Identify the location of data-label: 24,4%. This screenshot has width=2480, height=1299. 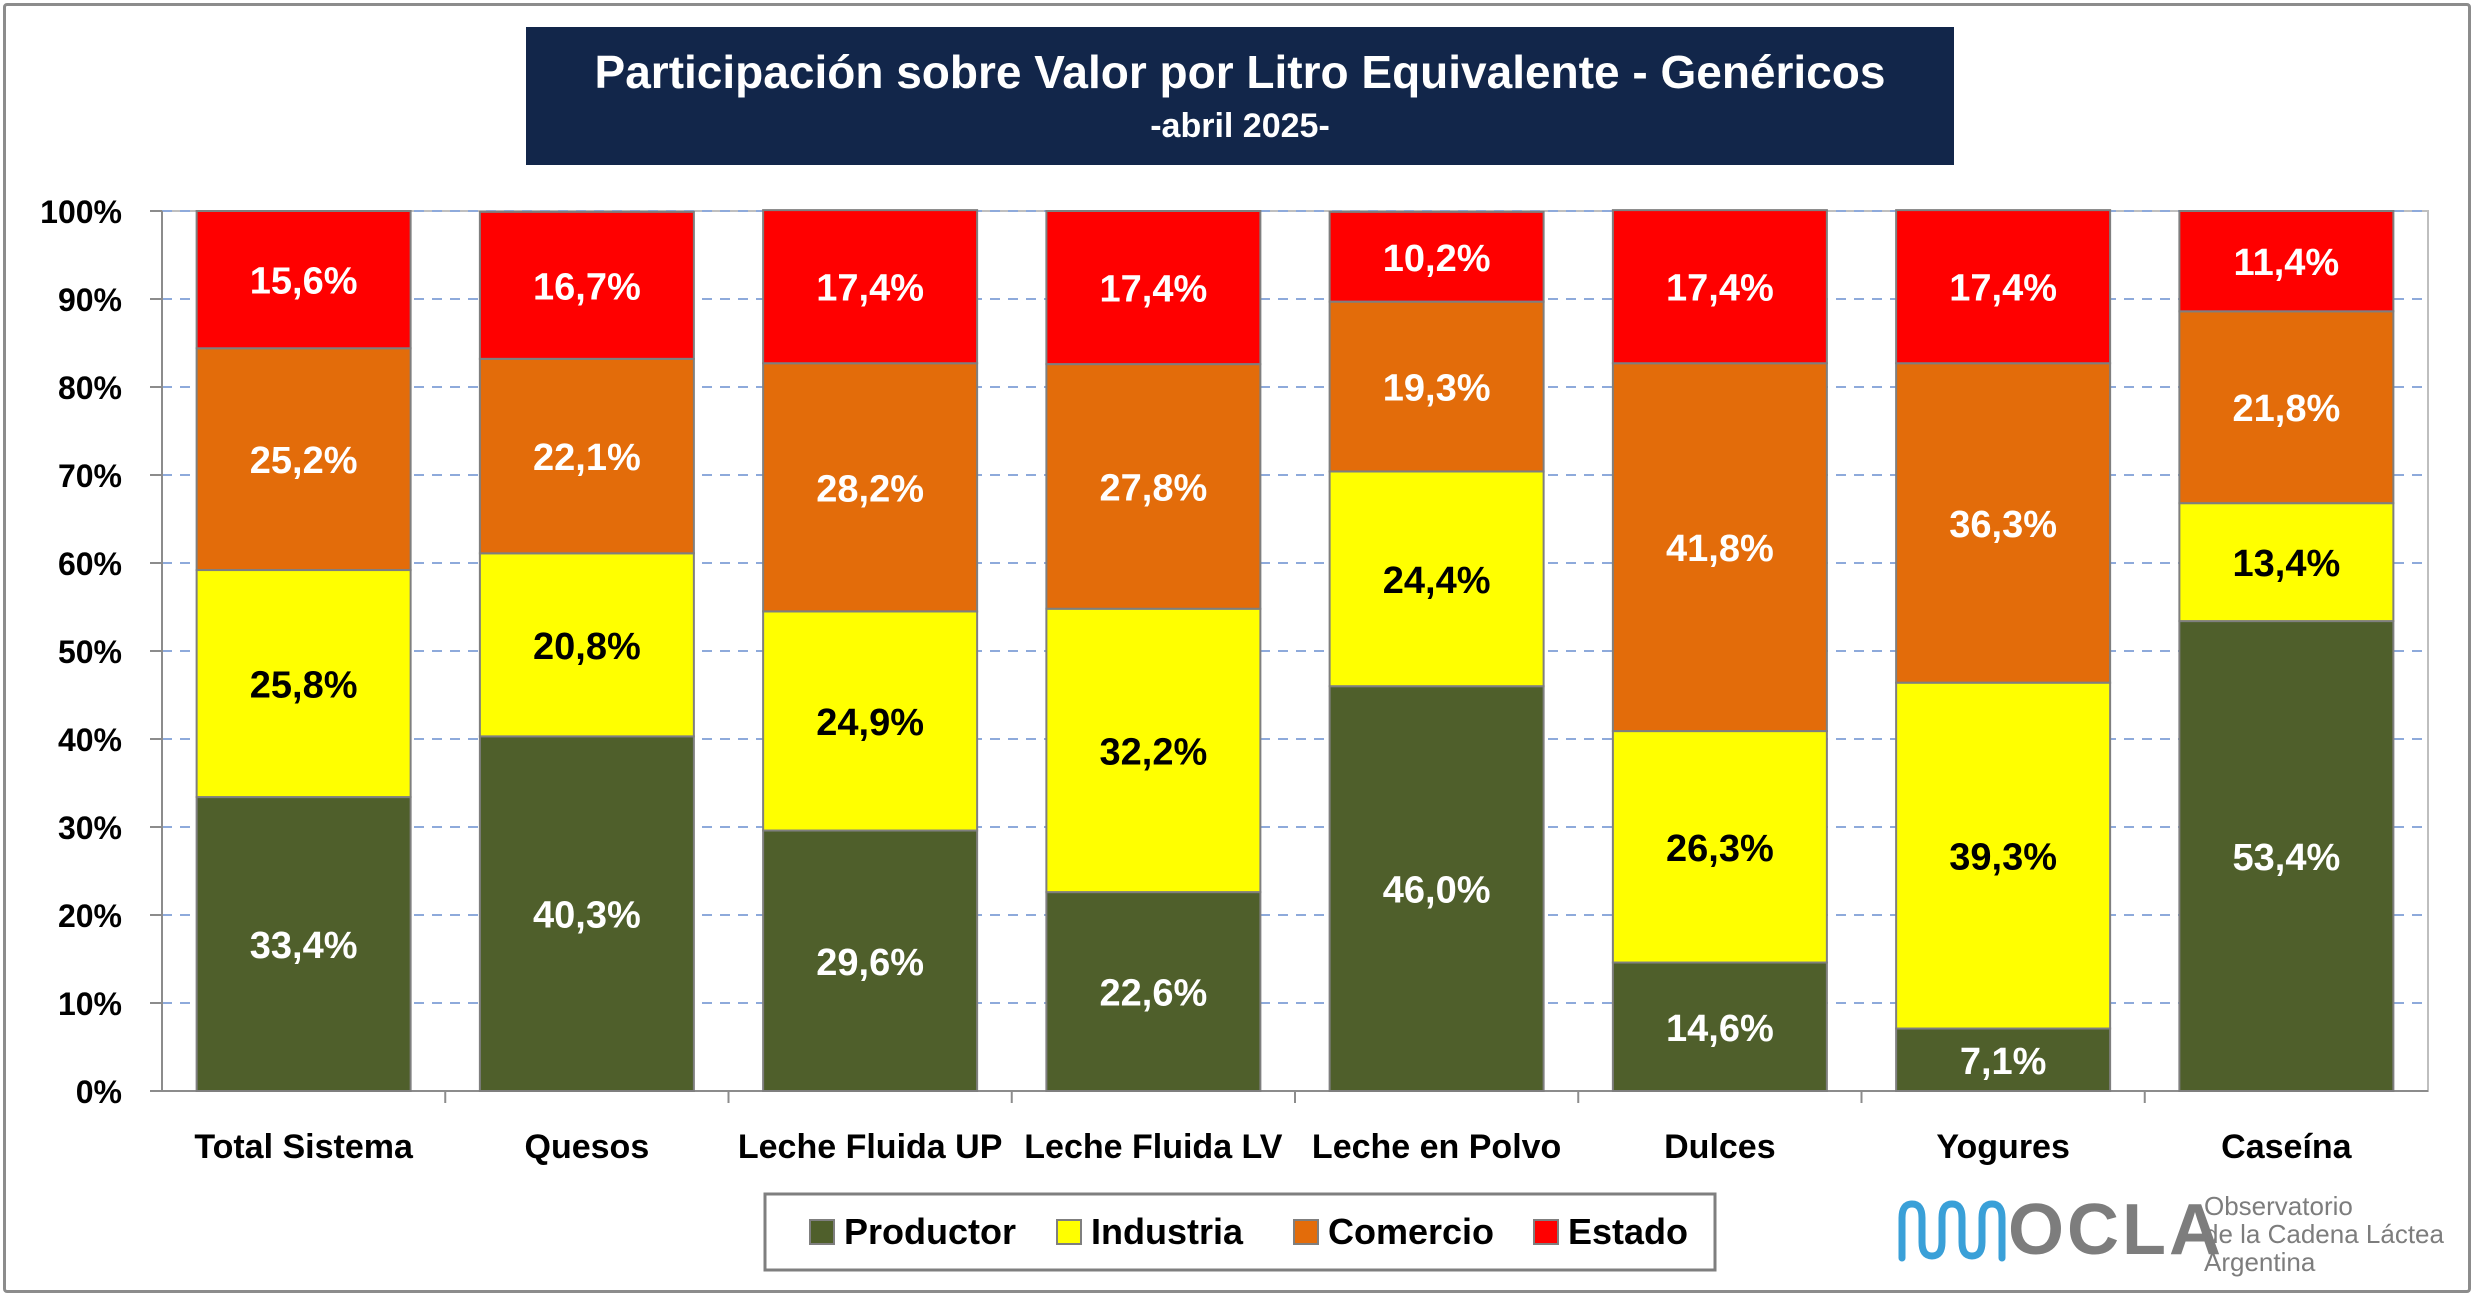
(1437, 581).